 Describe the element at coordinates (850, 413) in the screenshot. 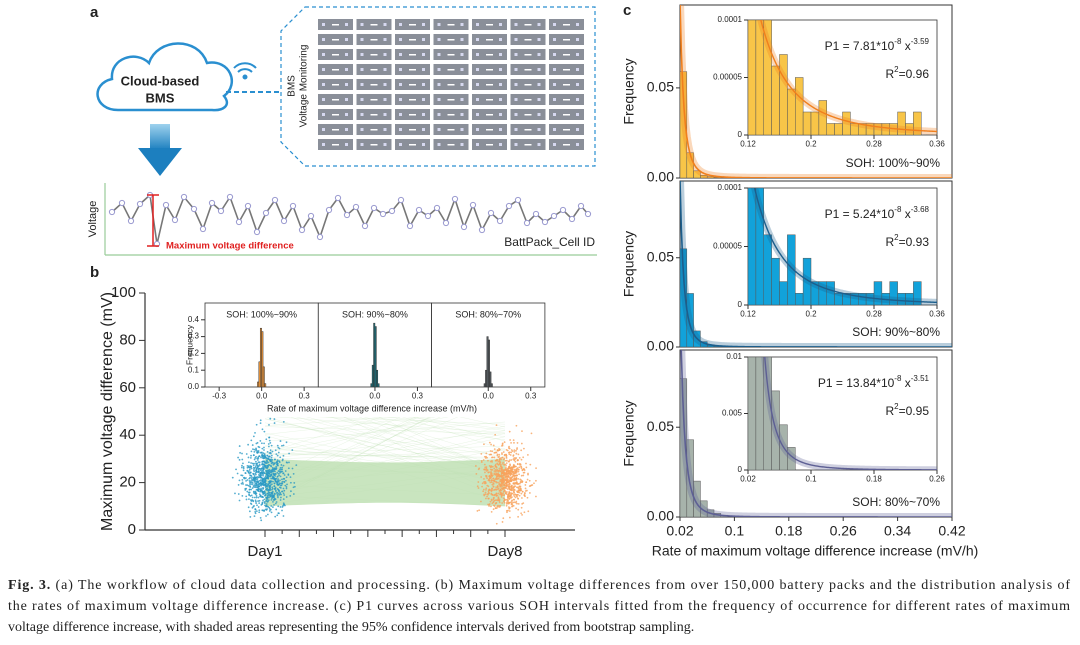

I see `fit-curve` at that location.